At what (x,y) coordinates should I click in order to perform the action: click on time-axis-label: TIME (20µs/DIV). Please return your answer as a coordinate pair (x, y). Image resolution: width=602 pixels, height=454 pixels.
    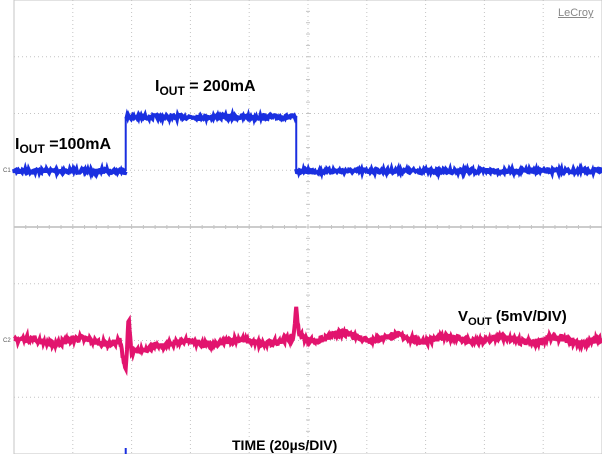
    Looking at the image, I should click on (285, 445).